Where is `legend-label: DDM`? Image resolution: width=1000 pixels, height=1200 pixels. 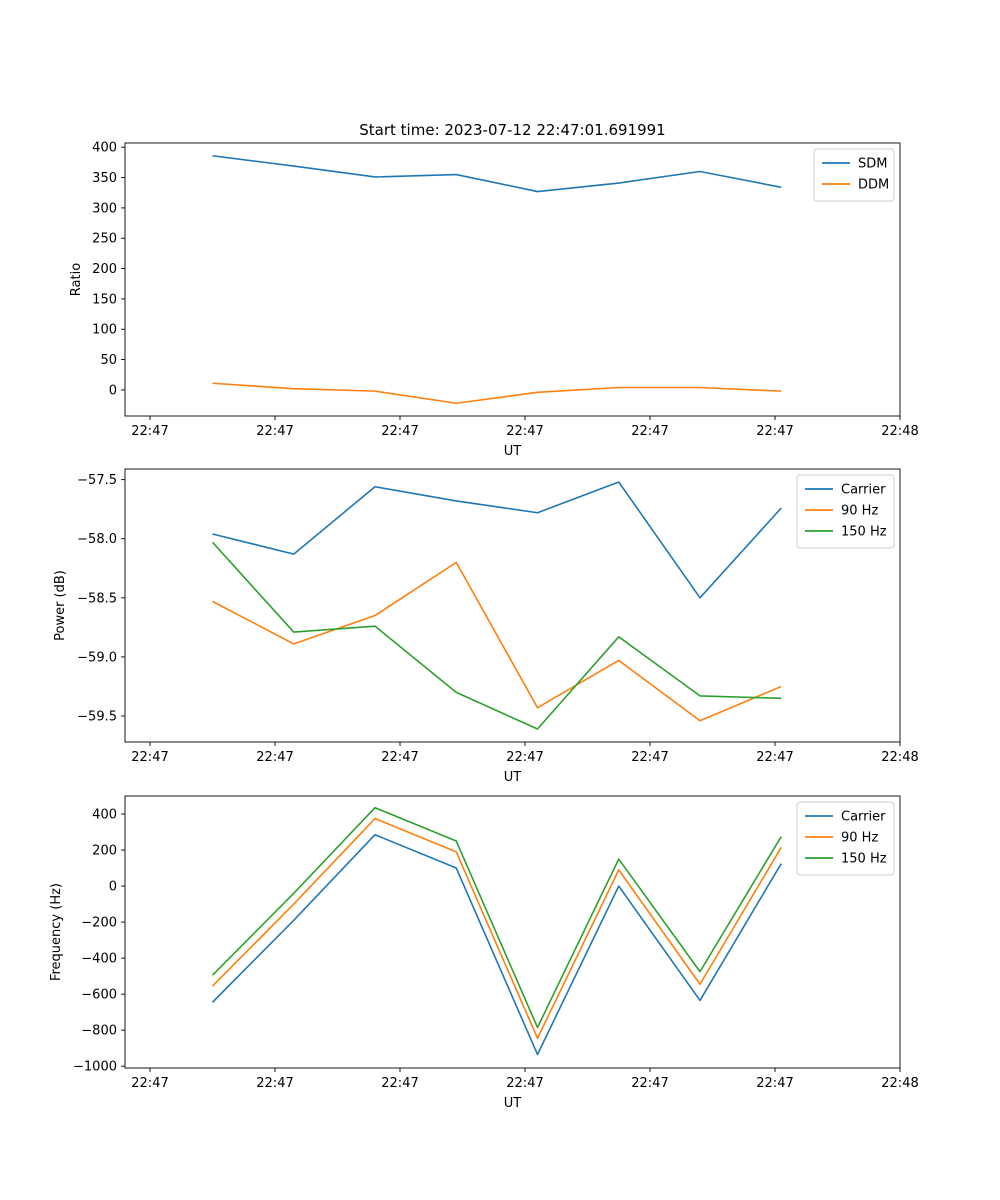
legend-label: DDM is located at coordinates (873, 185).